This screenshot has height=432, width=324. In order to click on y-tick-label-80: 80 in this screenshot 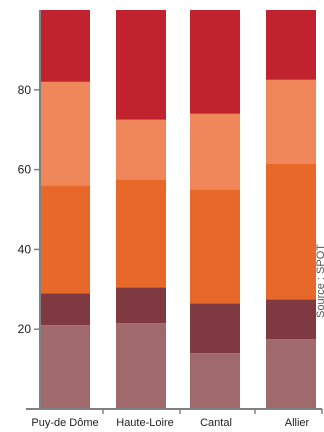, I will do `click(25, 90)`.